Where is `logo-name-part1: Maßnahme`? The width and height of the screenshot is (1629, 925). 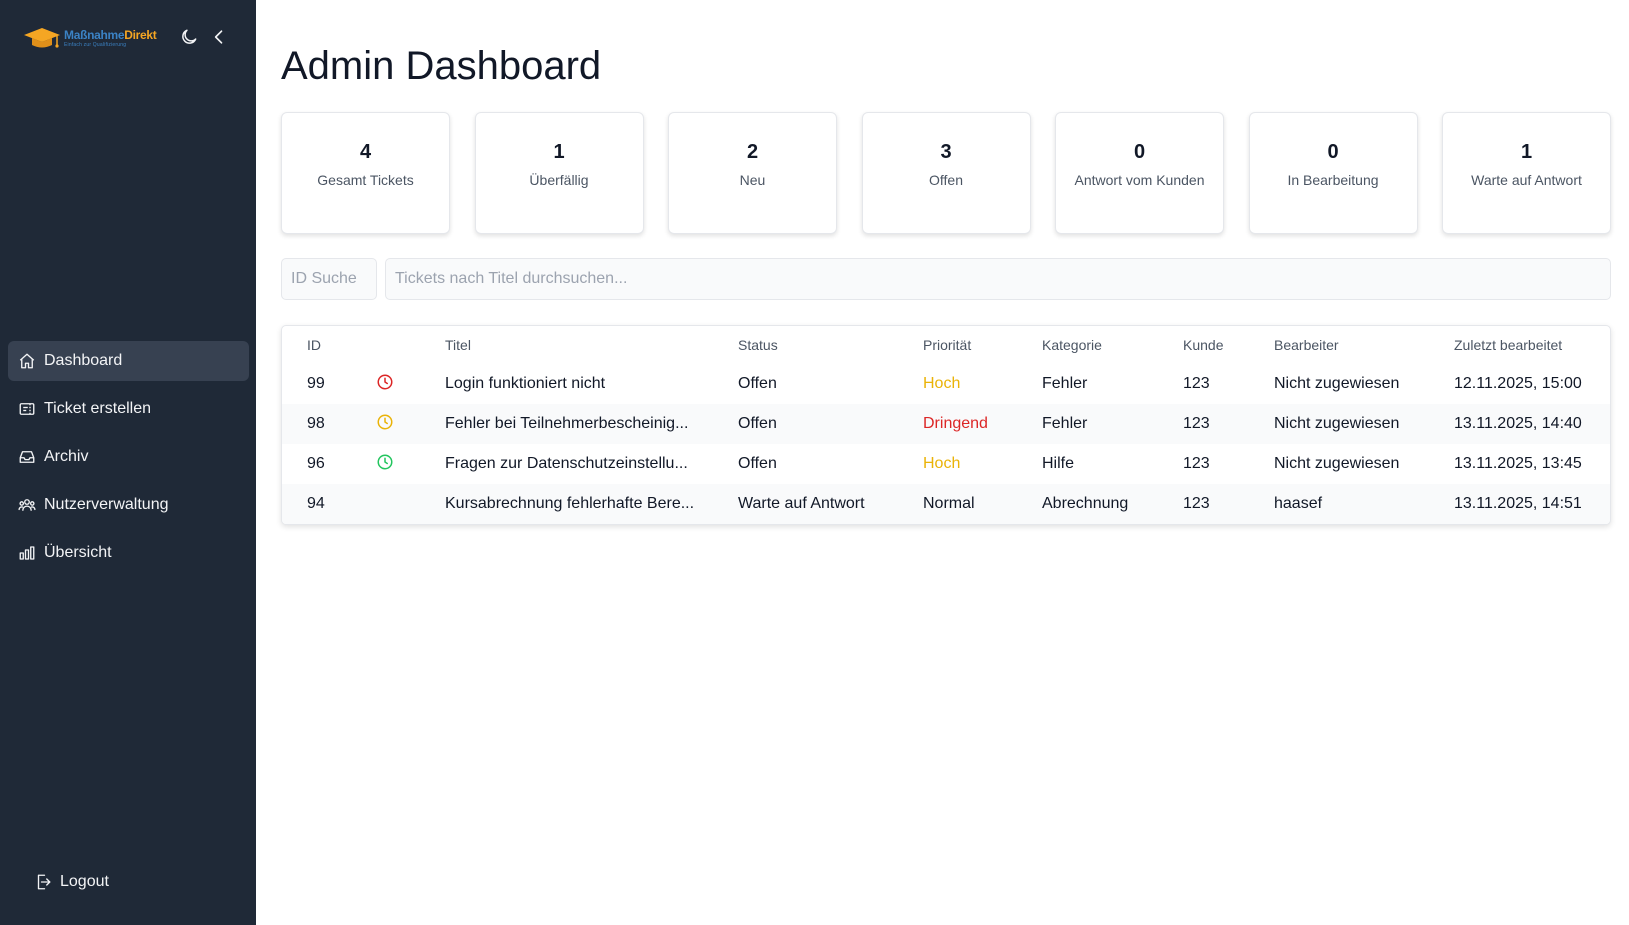 logo-name-part1: Maßnahme is located at coordinates (94, 35).